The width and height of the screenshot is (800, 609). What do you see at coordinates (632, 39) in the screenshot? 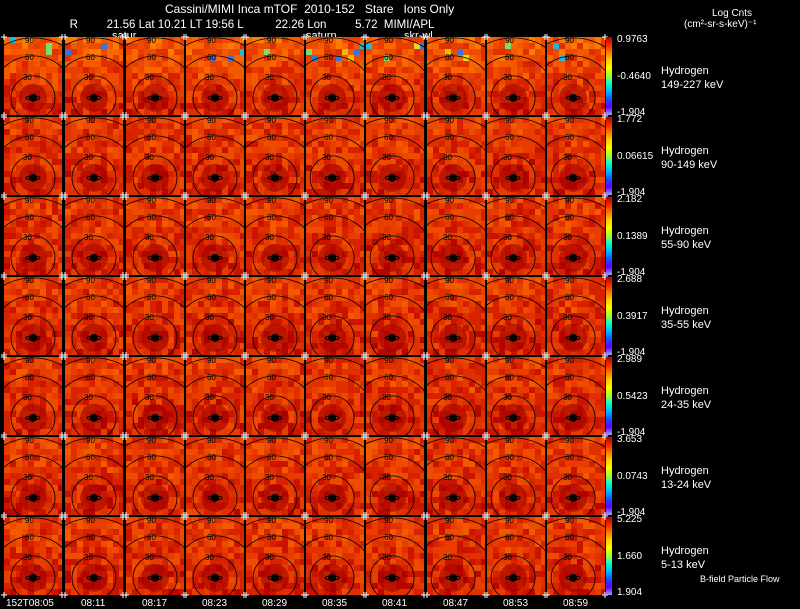
I see `colorbar-max: 0.9763` at bounding box center [632, 39].